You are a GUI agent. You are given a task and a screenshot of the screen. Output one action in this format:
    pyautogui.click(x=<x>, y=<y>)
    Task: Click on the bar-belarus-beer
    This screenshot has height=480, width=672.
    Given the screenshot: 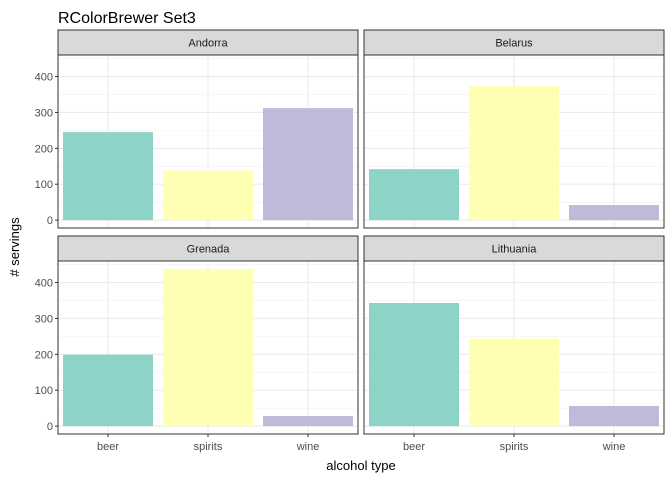 What is the action you would take?
    pyautogui.click(x=414, y=195)
    